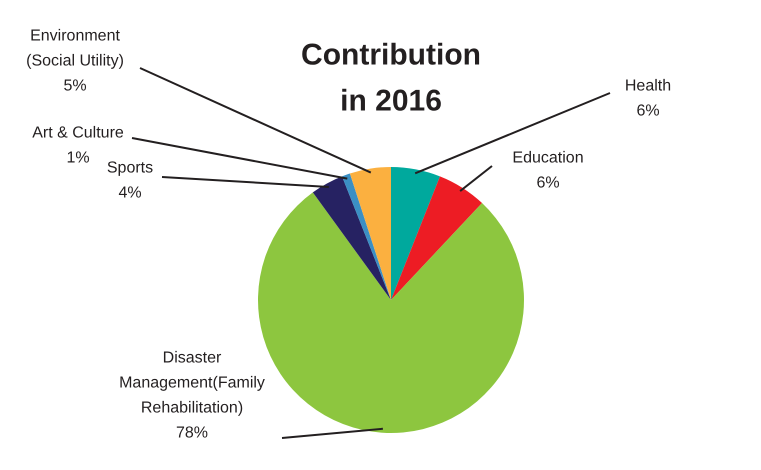 This screenshot has width=761, height=470. I want to click on text: Contribution in 2016, so click(391, 78).